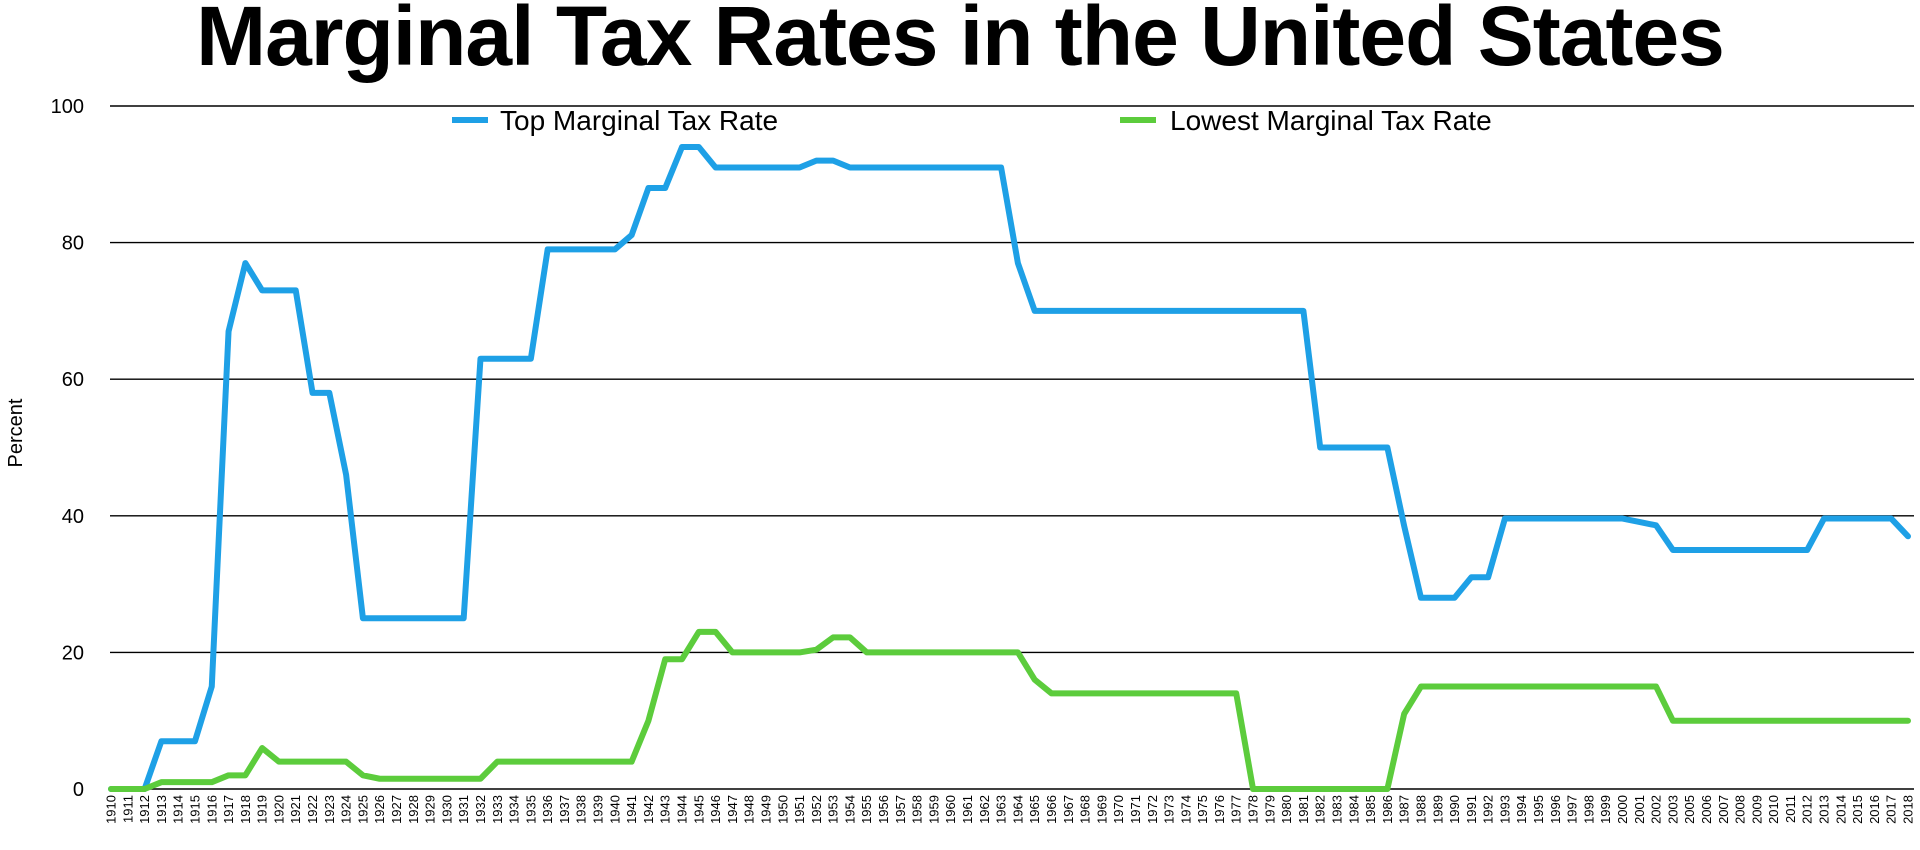  Describe the element at coordinates (413, 809) in the screenshot. I see `x-tick-label: 1928` at that location.